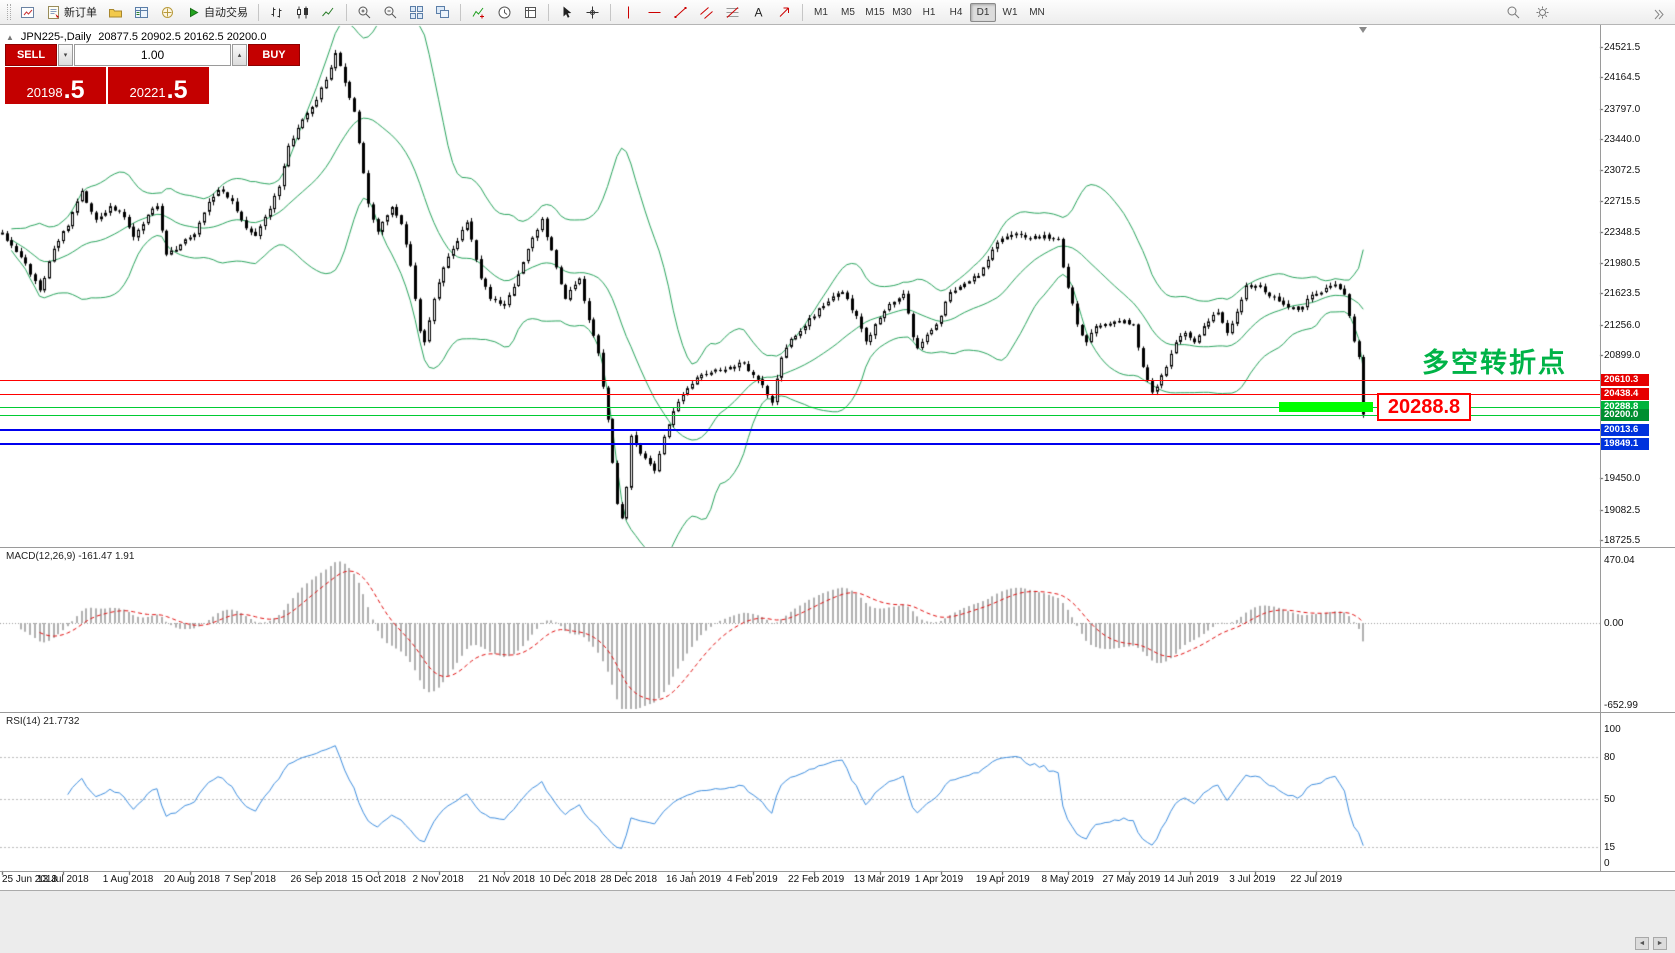  What do you see at coordinates (1622, 479) in the screenshot?
I see `price-axis-label: 19450.0` at bounding box center [1622, 479].